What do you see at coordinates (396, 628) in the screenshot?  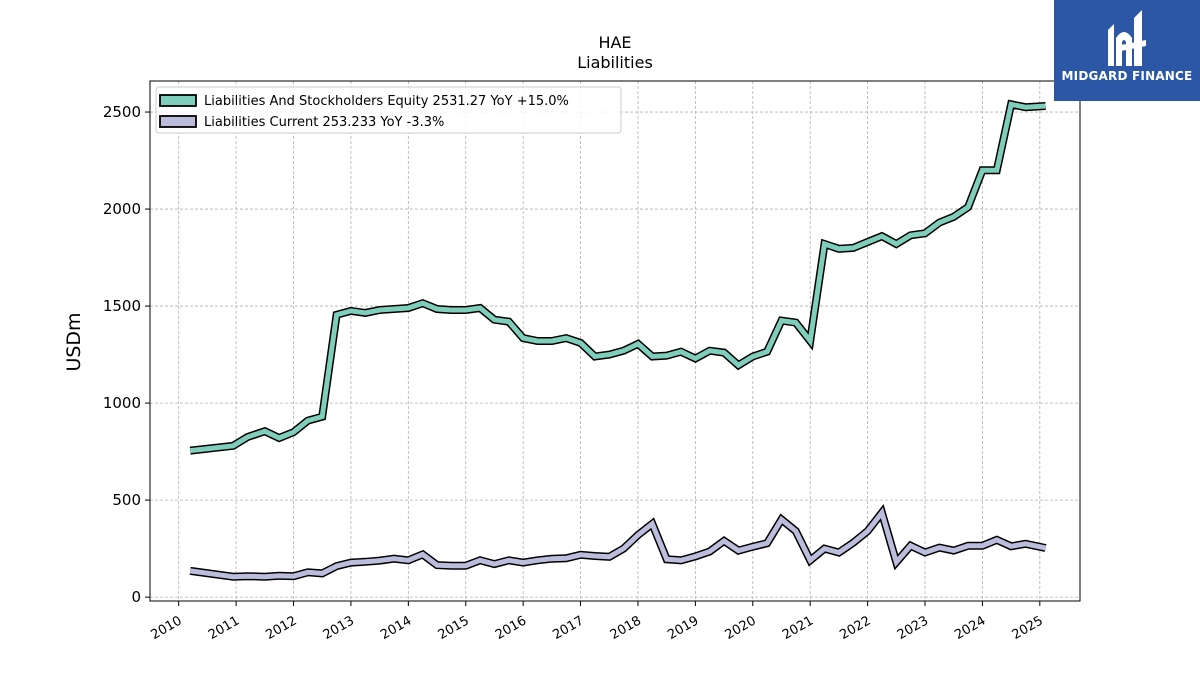 I see `x-tick-label: 2014` at bounding box center [396, 628].